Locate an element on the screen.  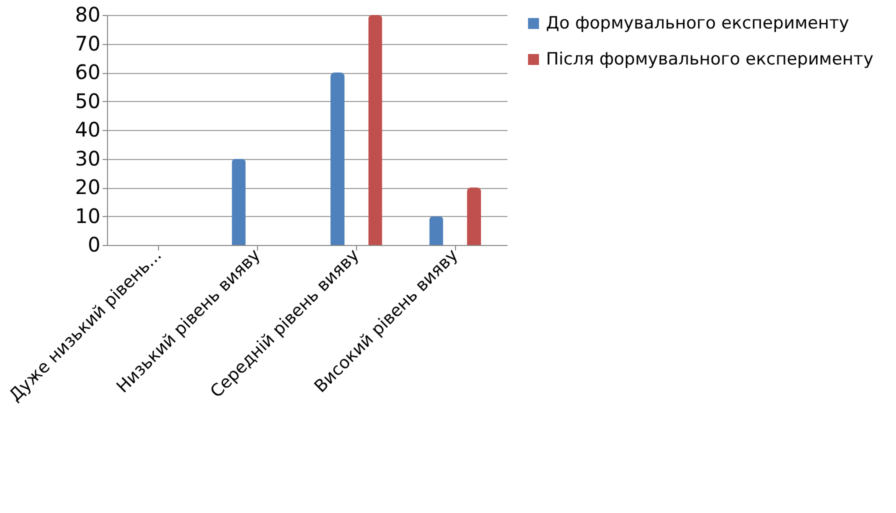
y-tick-label: 40 is located at coordinates (87, 130).